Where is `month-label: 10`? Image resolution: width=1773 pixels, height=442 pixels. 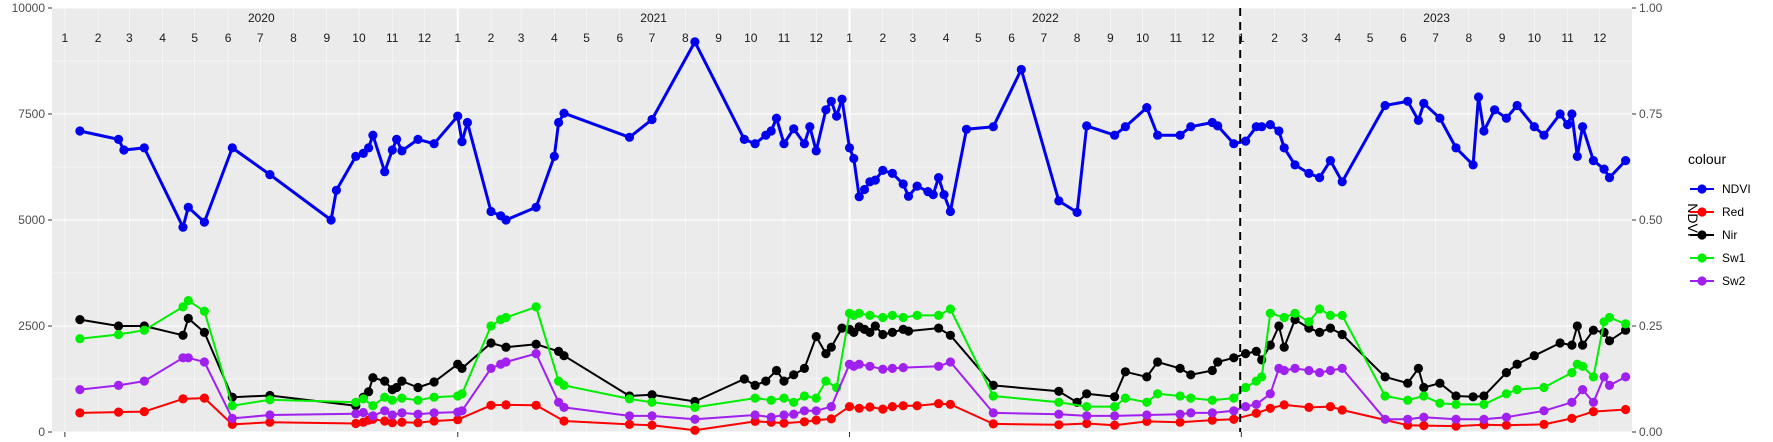
month-label: 10 is located at coordinates (1535, 38).